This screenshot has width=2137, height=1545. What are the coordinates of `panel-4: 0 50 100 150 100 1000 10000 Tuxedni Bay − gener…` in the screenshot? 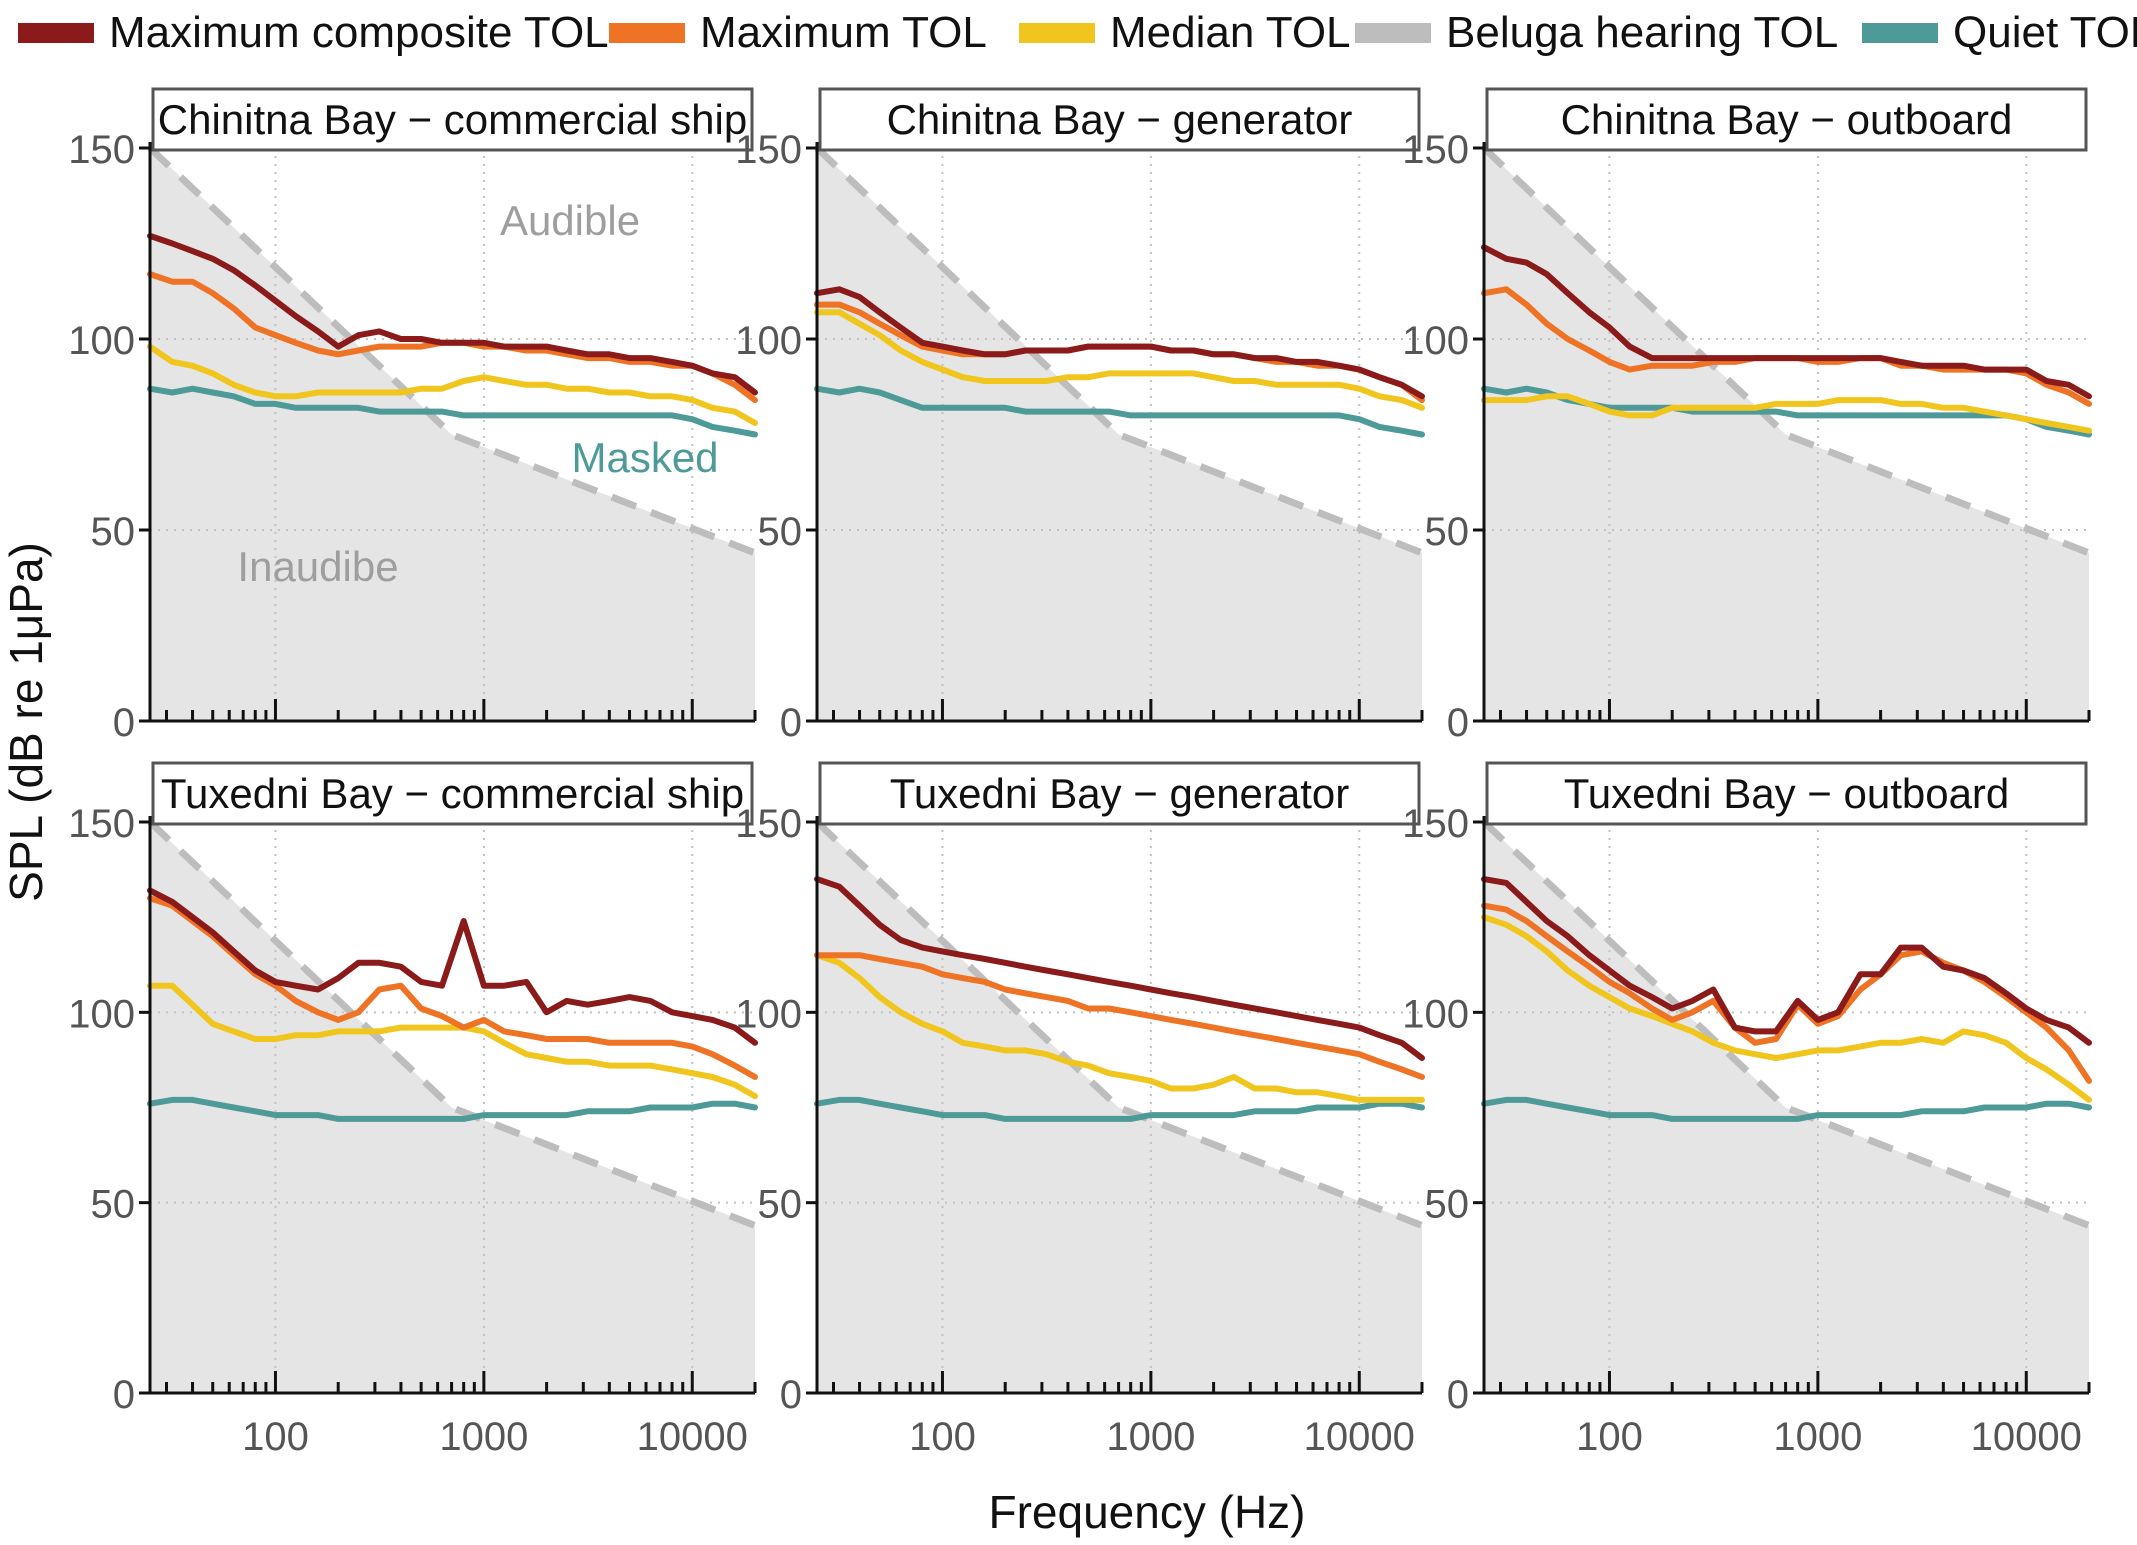 It's located at (1080, 1110).